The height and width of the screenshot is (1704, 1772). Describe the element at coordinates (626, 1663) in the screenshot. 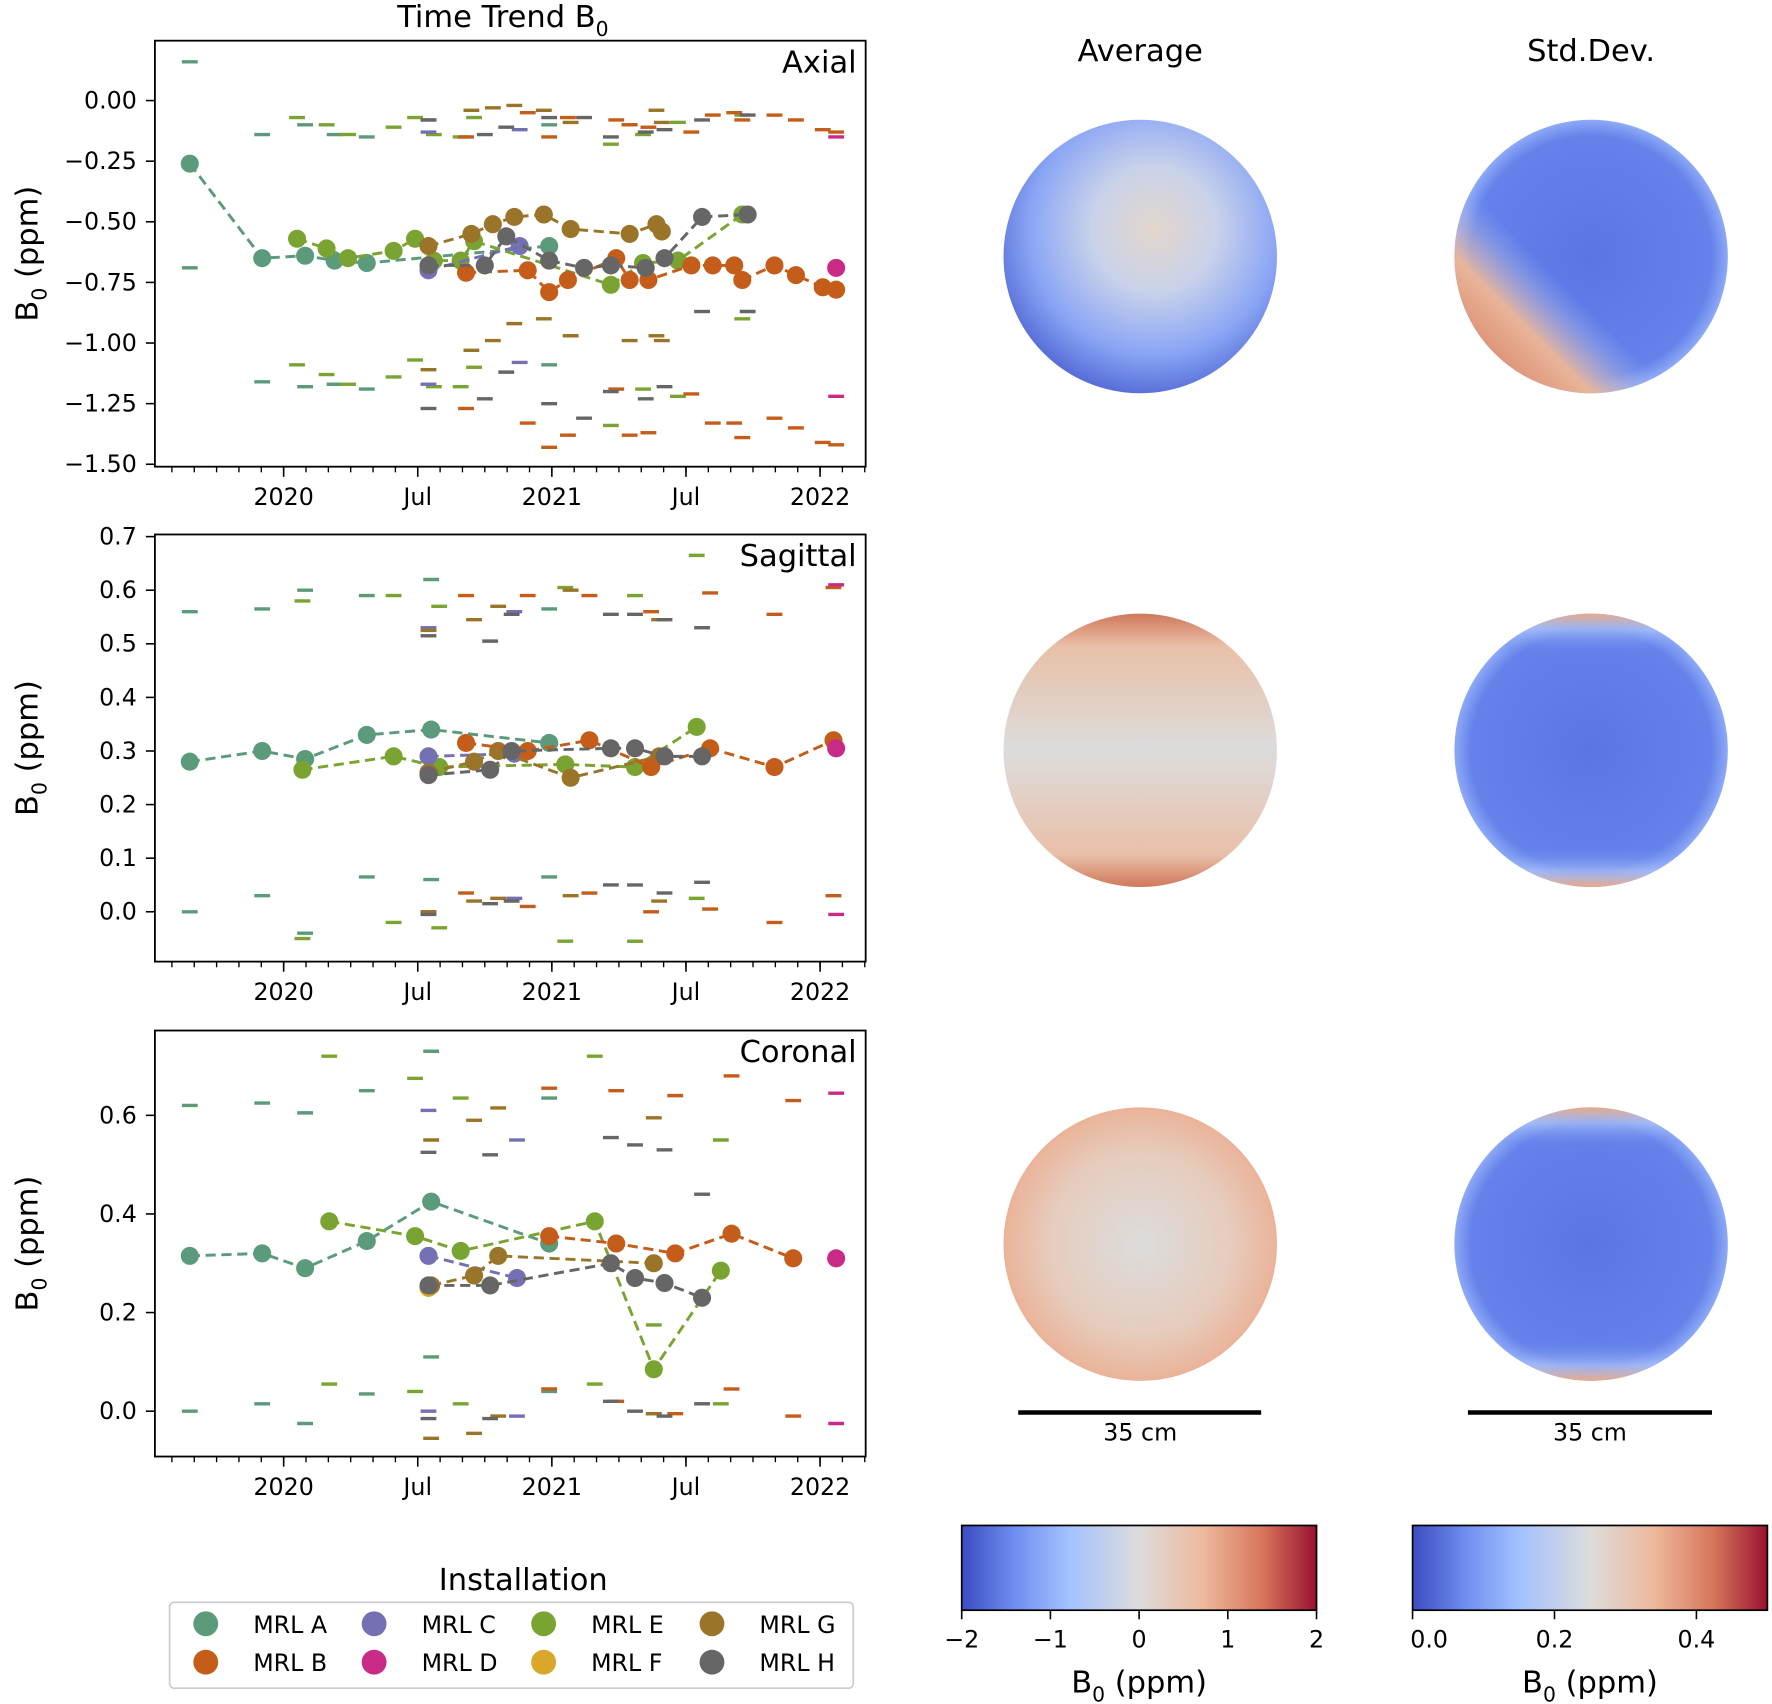

I see `legend-label: MRL F` at that location.